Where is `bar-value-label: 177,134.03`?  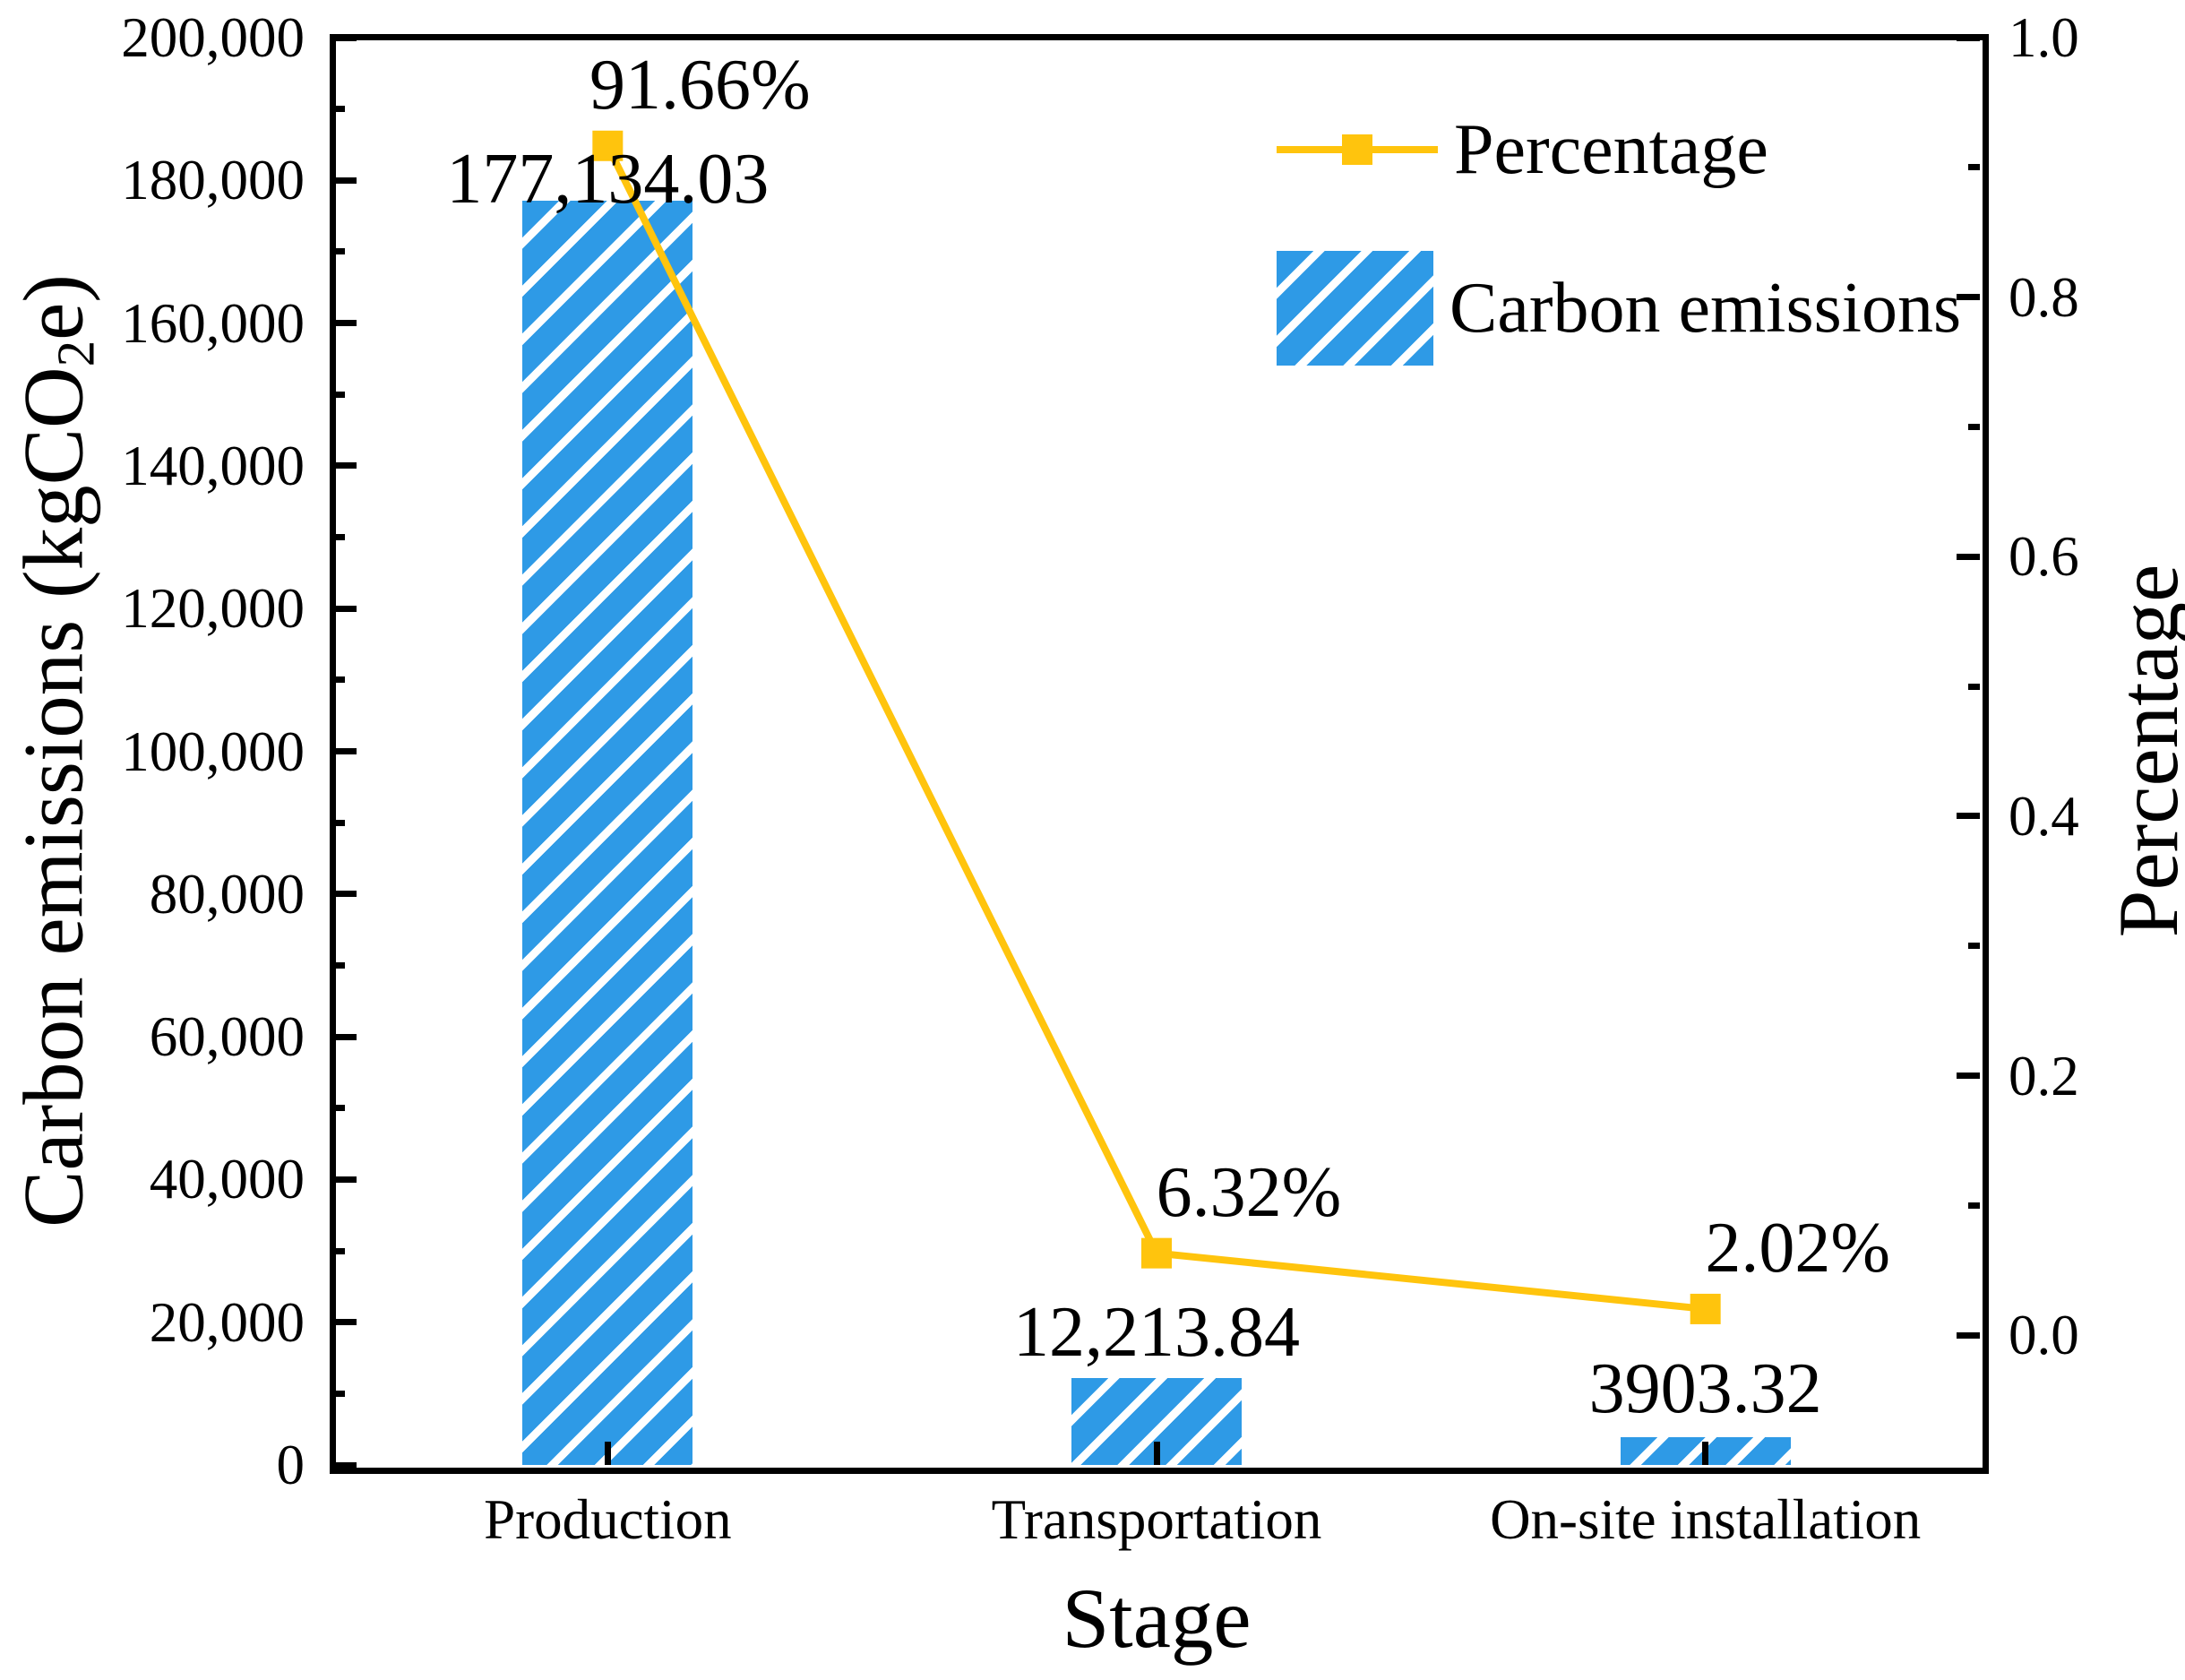 bar-value-label: 177,134.03 is located at coordinates (608, 180).